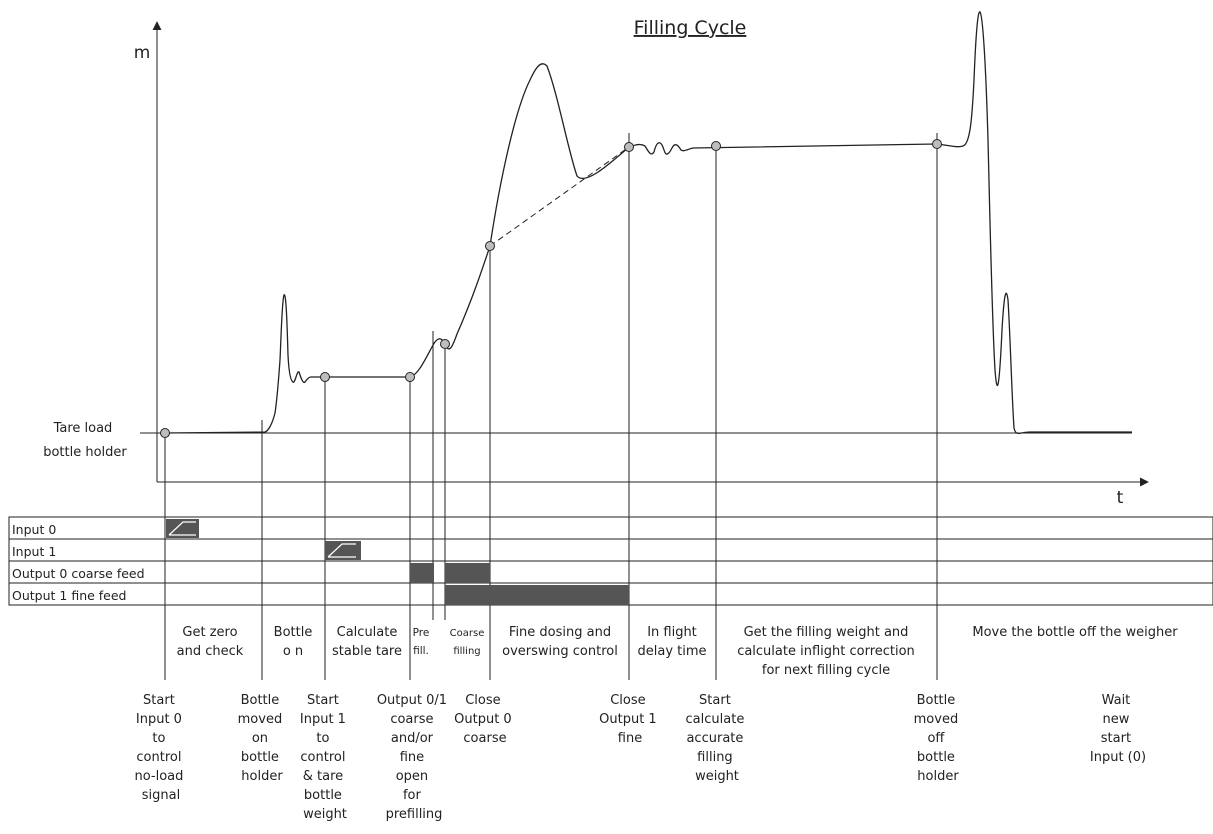 The image size is (1213, 834). What do you see at coordinates (938, 738) in the screenshot?
I see `event-bottle-moved-off: Bottle moved off bottle holder` at bounding box center [938, 738].